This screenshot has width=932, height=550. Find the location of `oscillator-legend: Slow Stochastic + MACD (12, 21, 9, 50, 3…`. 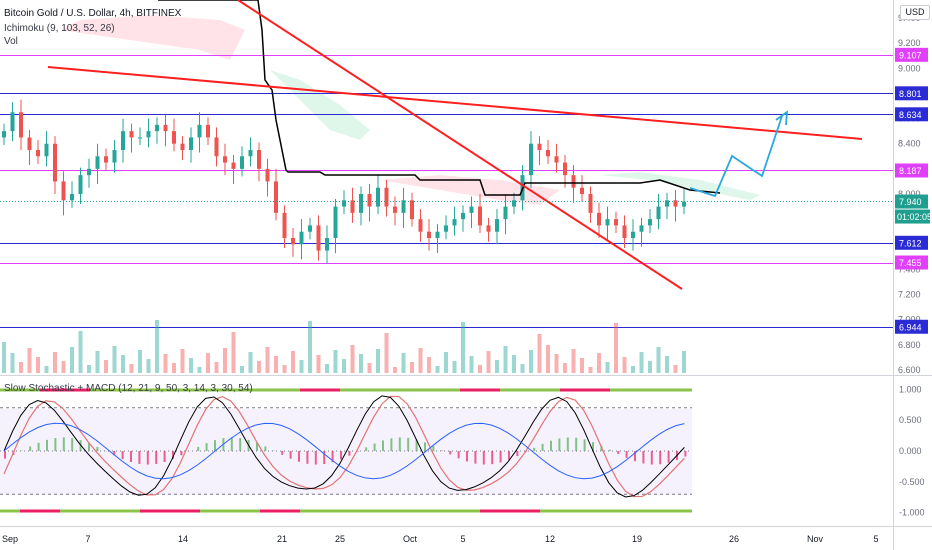

oscillator-legend: Slow Stochastic + MACD (12, 21, 9, 50, 3… is located at coordinates (128, 388).